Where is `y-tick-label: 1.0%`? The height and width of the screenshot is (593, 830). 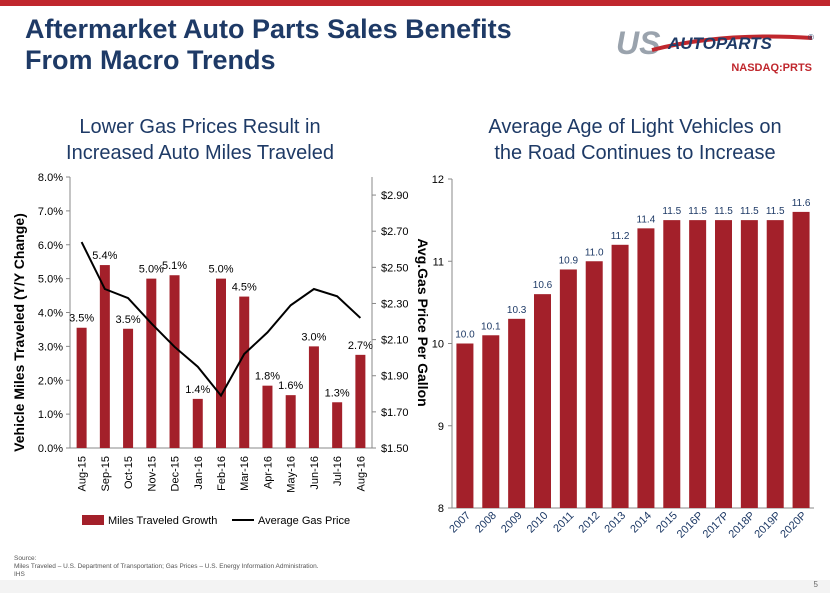 y-tick-label: 1.0% is located at coordinates (50, 415).